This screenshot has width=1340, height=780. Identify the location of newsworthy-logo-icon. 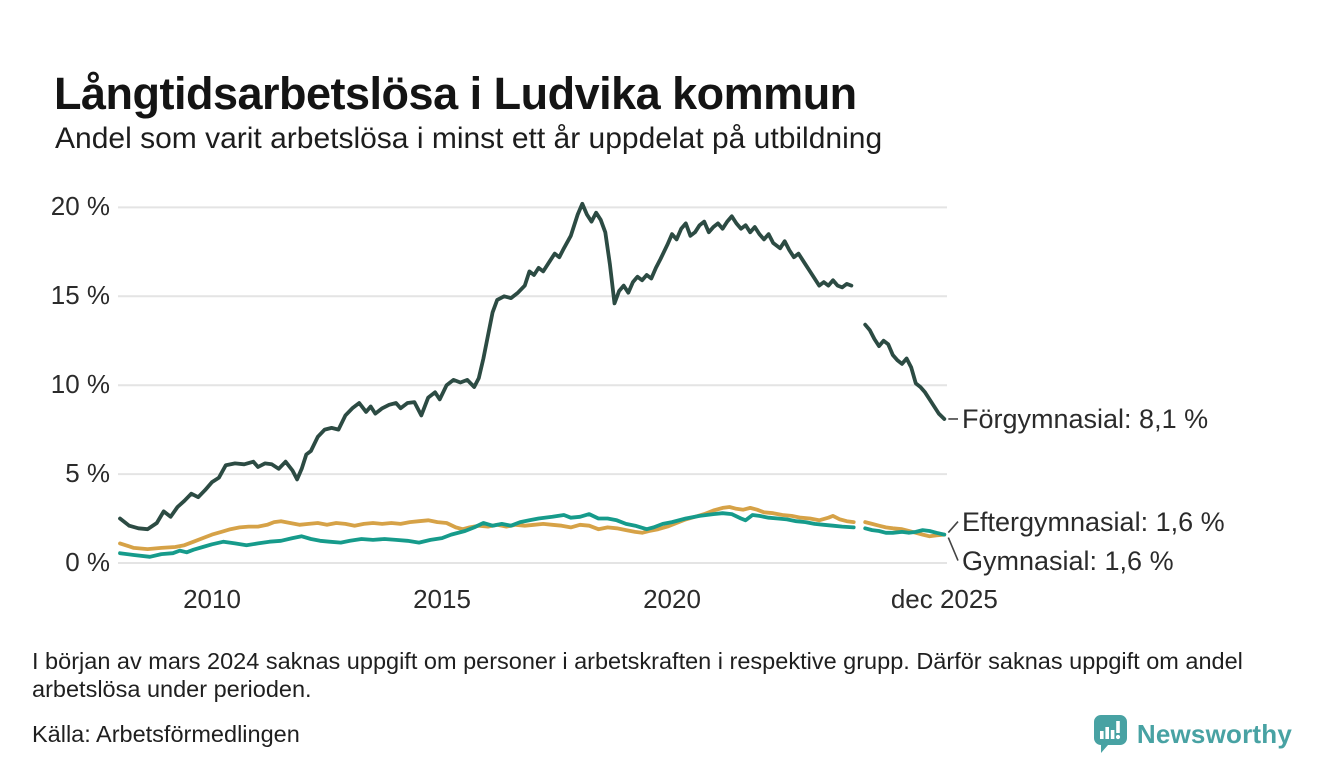
(1110, 734).